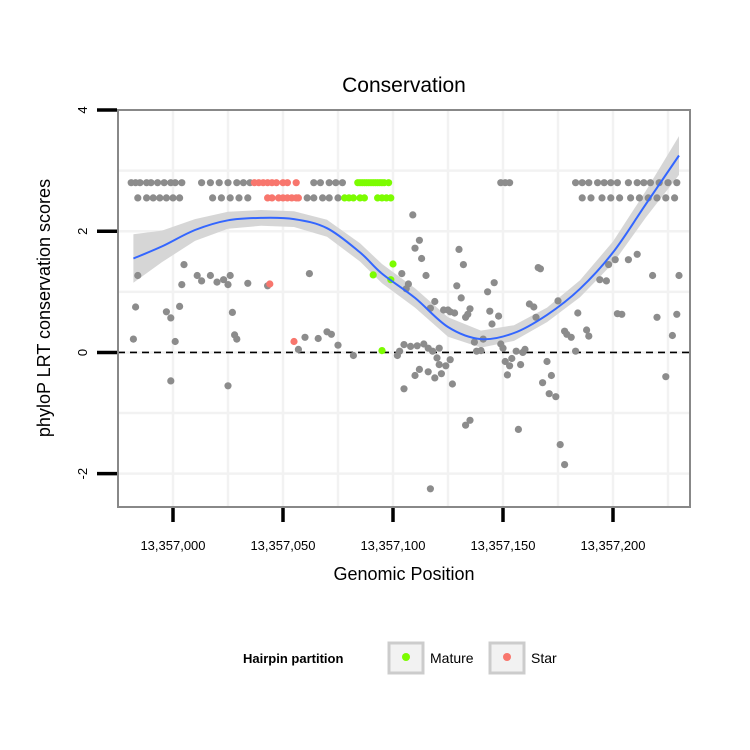 The width and height of the screenshot is (750, 750). What do you see at coordinates (82, 109) in the screenshot?
I see `y-tick-label: 4` at bounding box center [82, 109].